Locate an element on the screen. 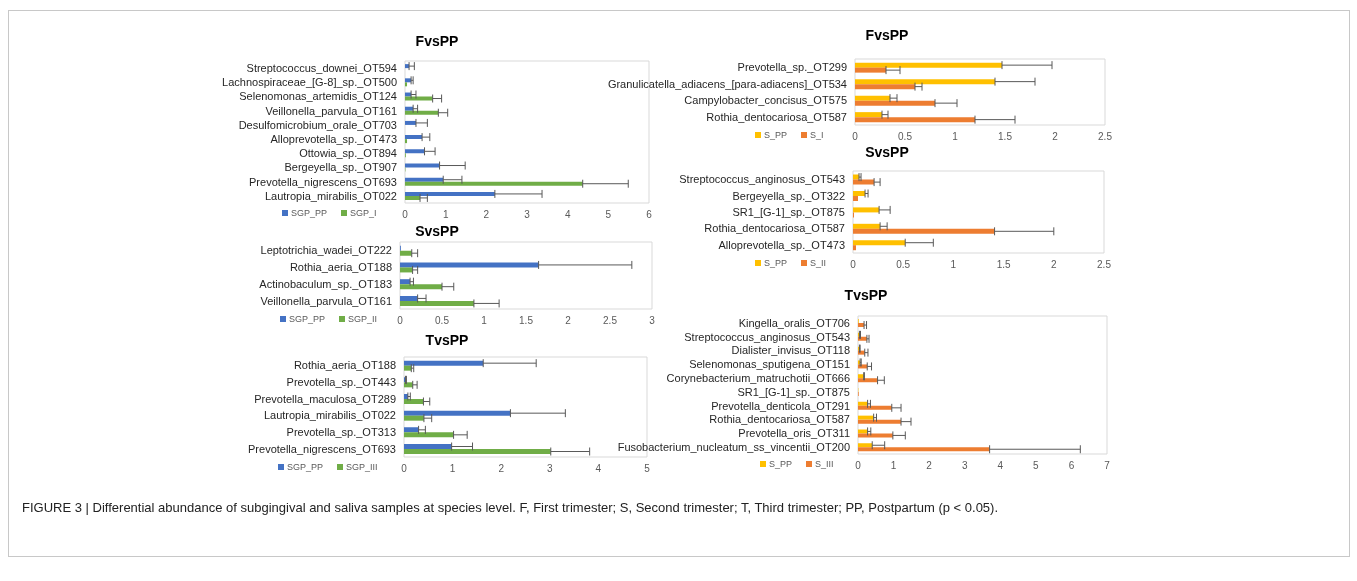 The height and width of the screenshot is (581, 1357). legend-label: S_II is located at coordinates (818, 263).